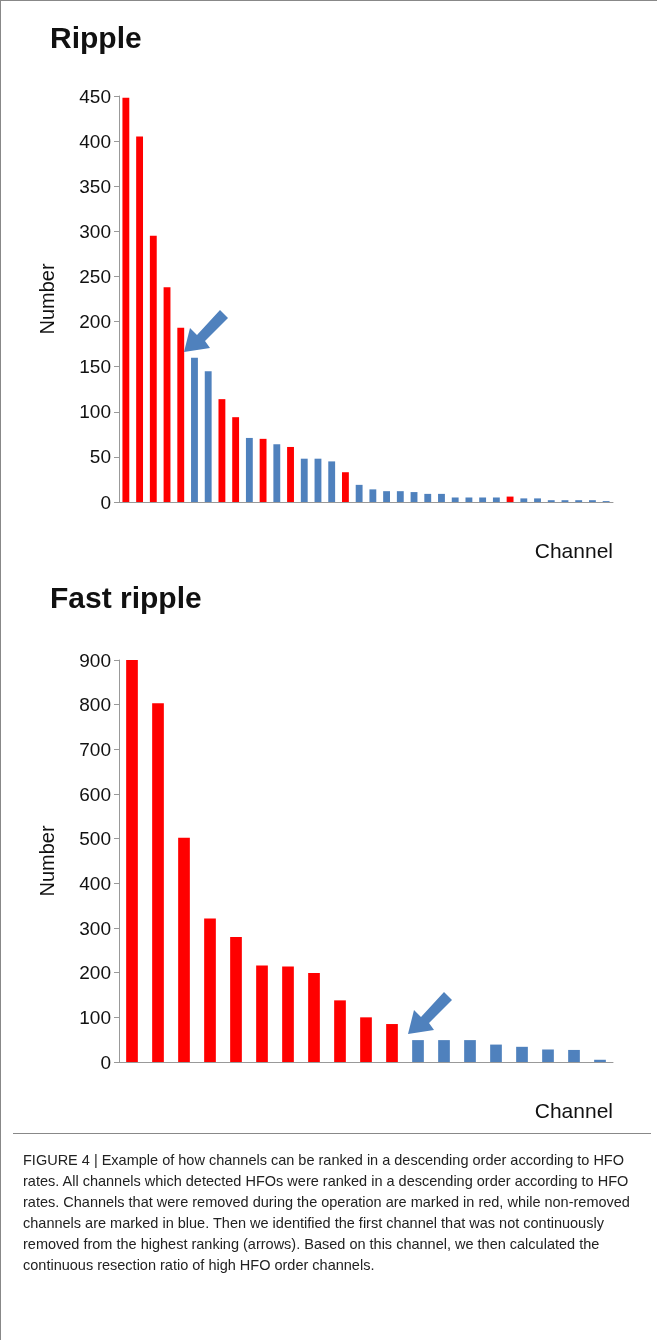 The height and width of the screenshot is (1340, 657). I want to click on y-tick-label: 500, so click(95, 839).